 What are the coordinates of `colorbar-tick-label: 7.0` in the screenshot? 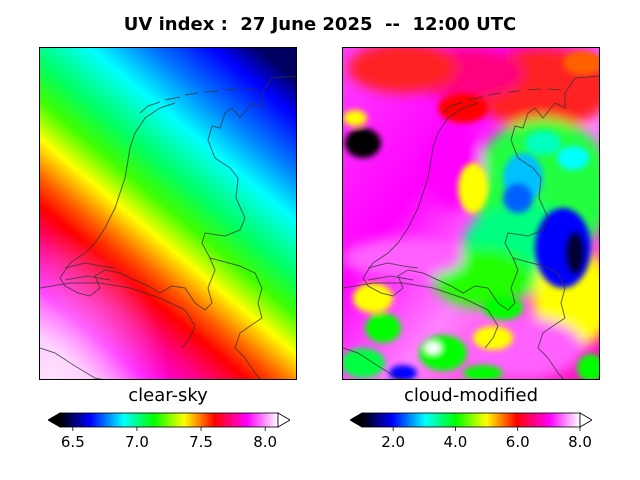 It's located at (137, 442).